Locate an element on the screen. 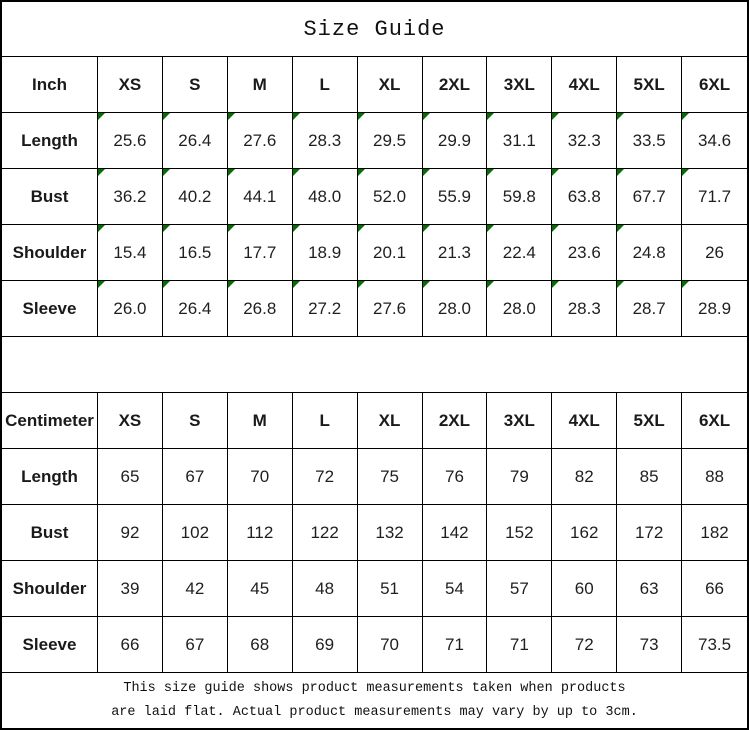 The image size is (749, 730). centimeter-value-cell-text: 67 is located at coordinates (195, 476).